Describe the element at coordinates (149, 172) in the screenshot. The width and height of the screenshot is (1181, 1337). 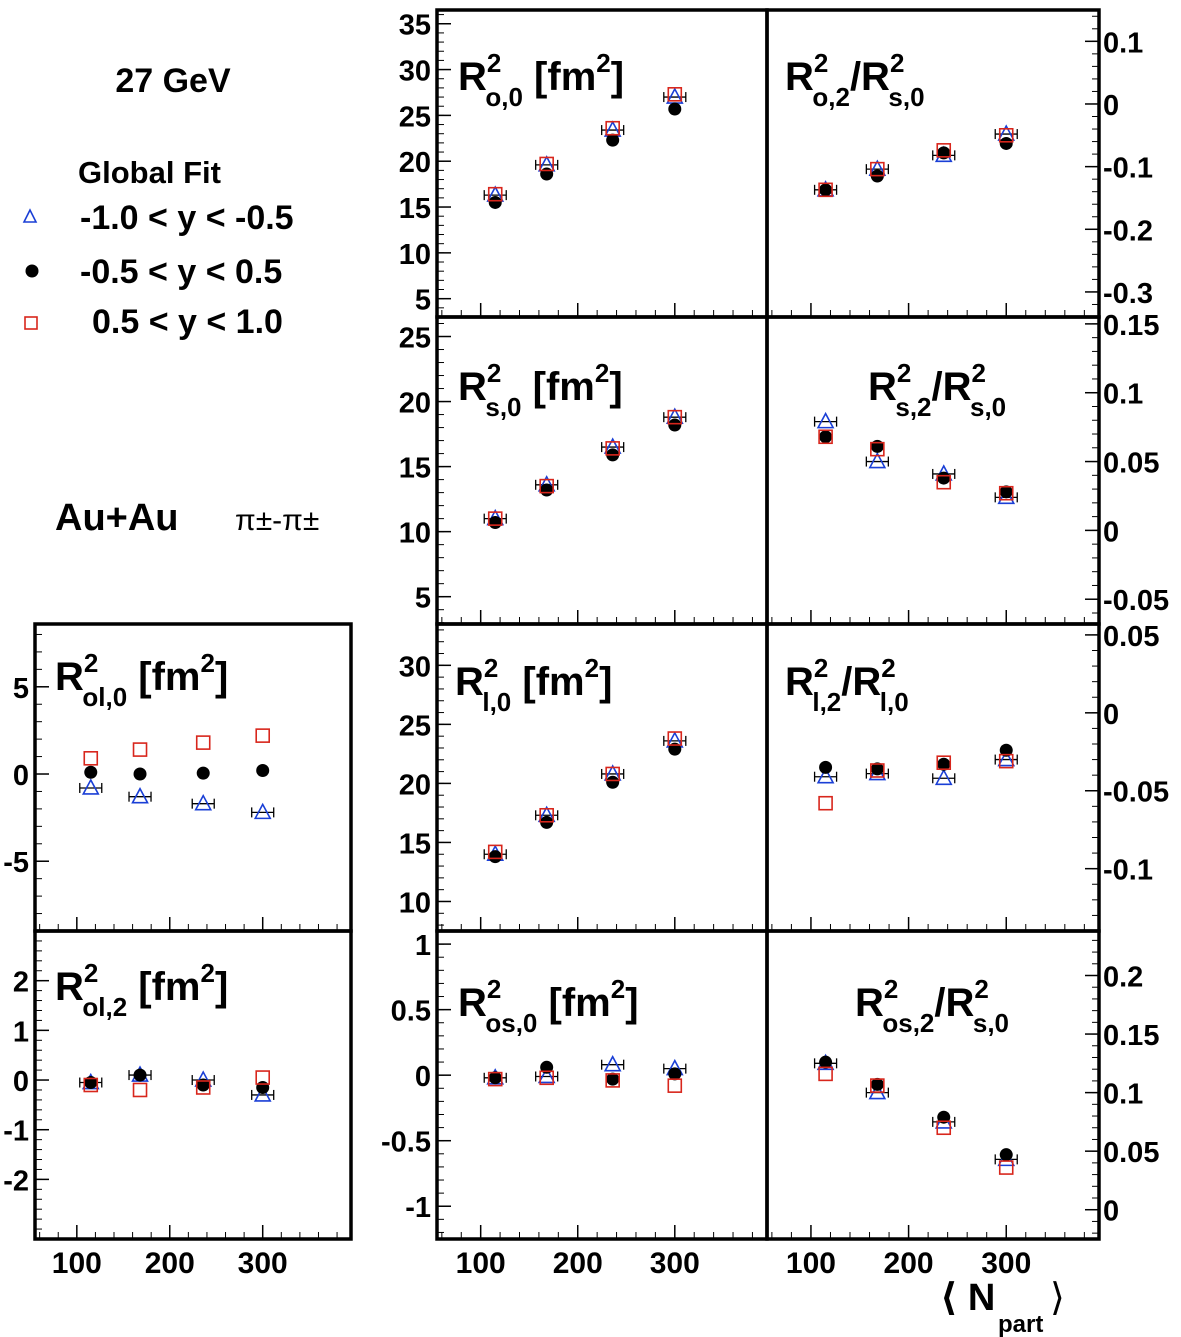
I see `legend-title: Global Fit` at that location.